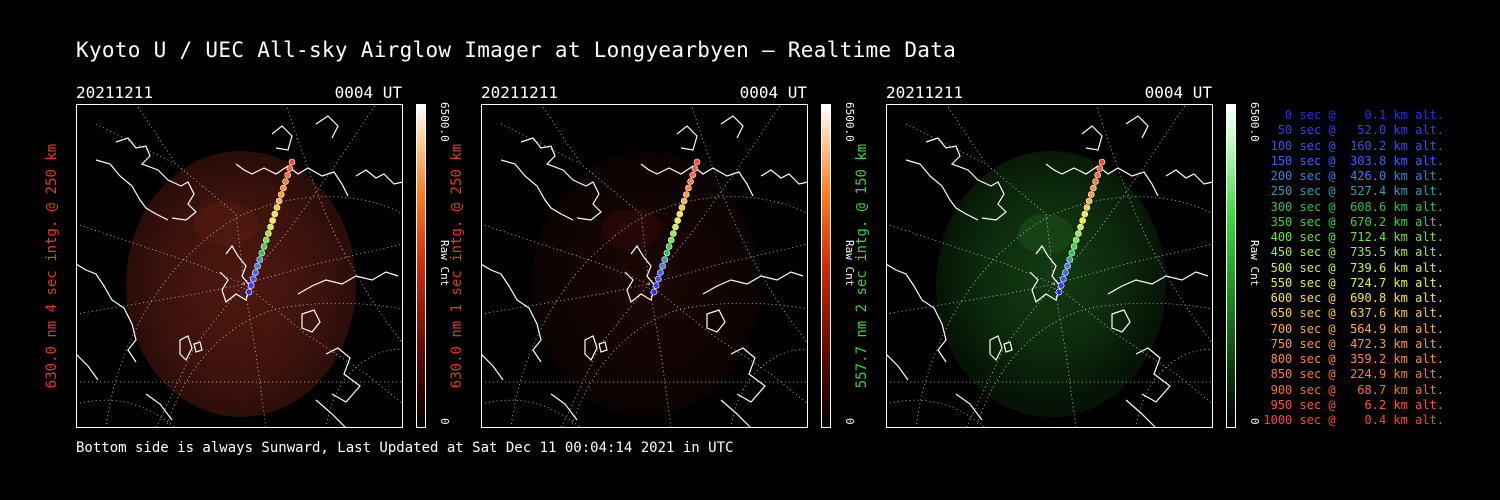  What do you see at coordinates (1353, 237) in the screenshot?
I see `legend-entry: 400 sec @ 712.4 km alt.` at bounding box center [1353, 237].